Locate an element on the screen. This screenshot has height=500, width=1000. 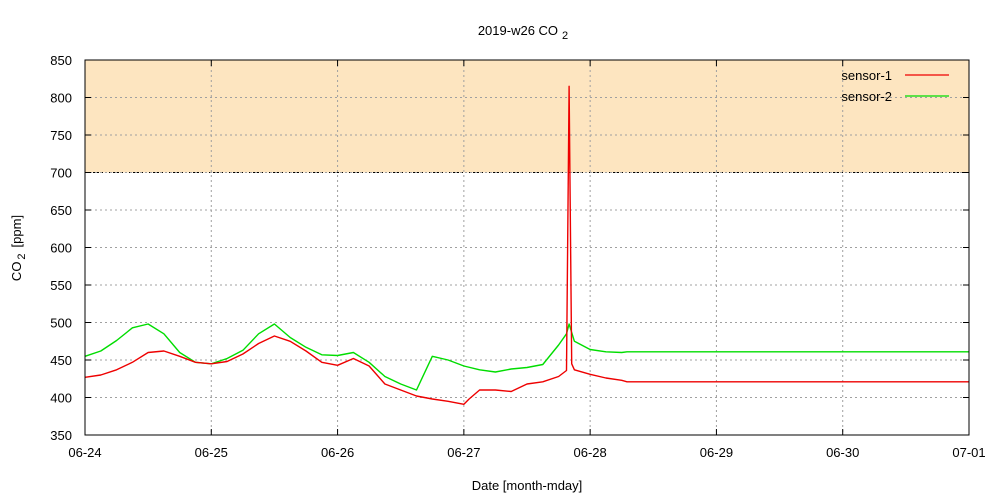
y-tick-label: 700 is located at coordinates (61, 173).